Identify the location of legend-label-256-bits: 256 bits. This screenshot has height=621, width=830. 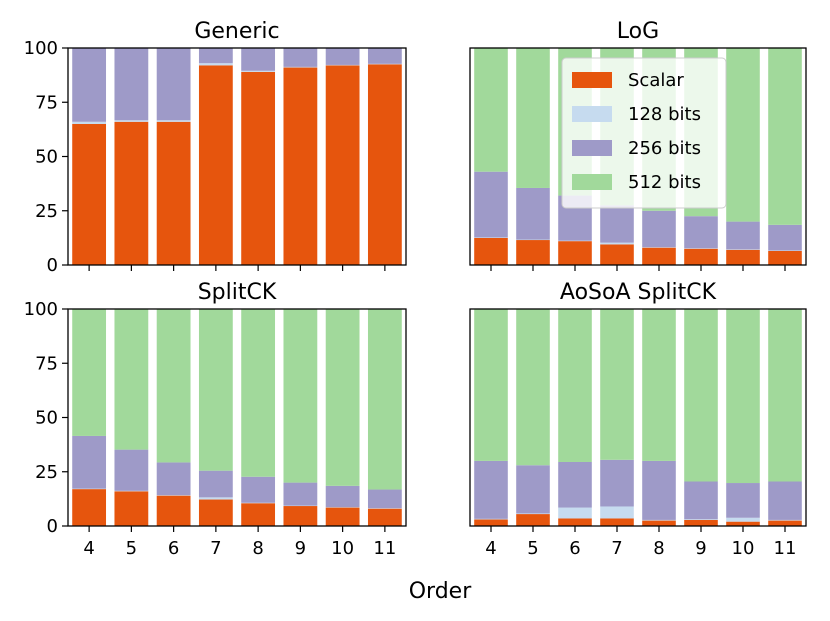
(664, 148).